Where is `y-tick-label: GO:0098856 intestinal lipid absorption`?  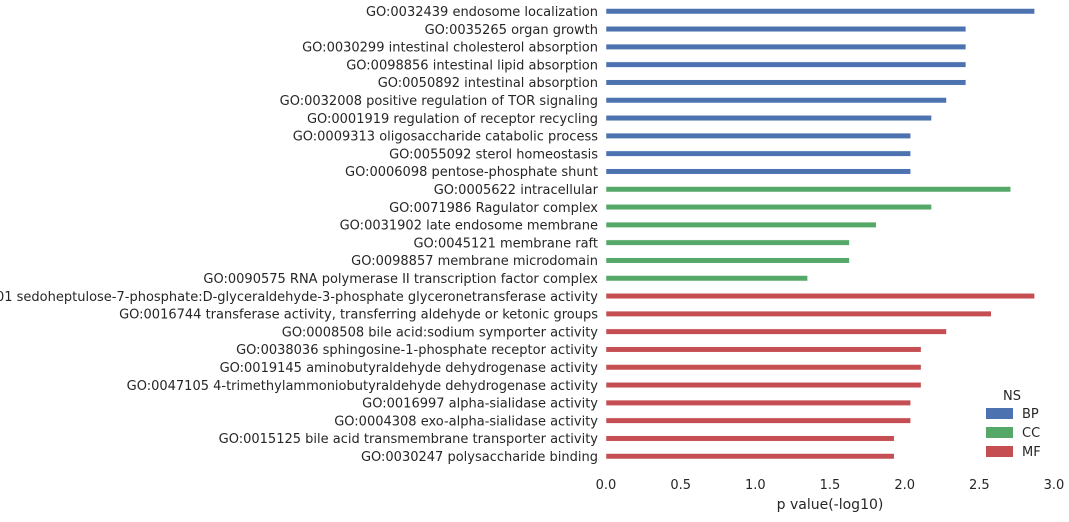
y-tick-label: GO:0098856 intestinal lipid absorption is located at coordinates (472, 65).